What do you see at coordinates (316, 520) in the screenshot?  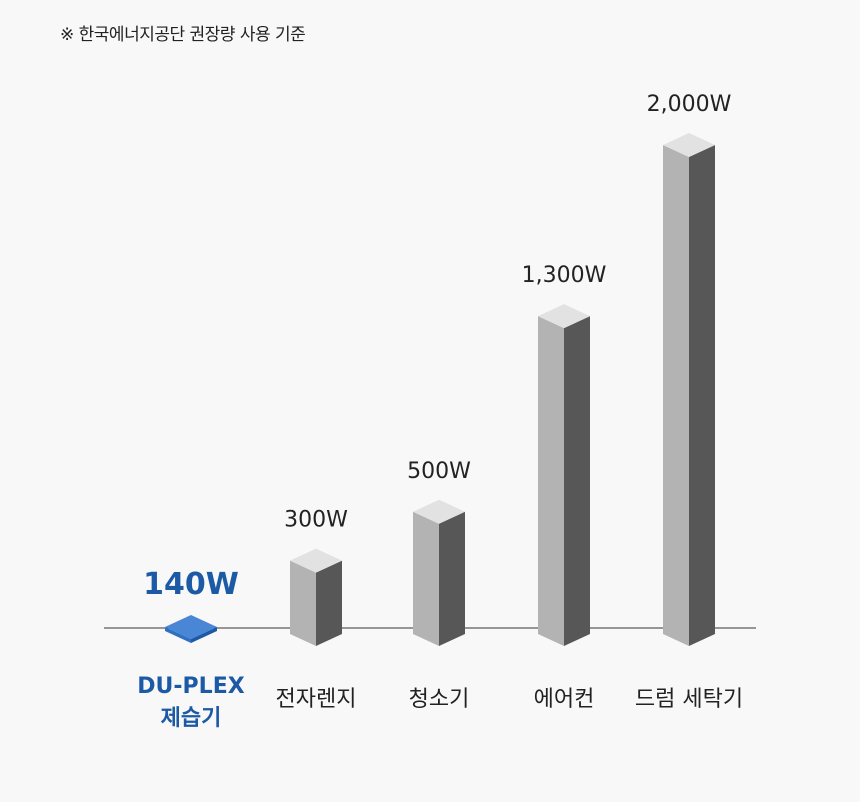 I see `value-label-1: 300W` at bounding box center [316, 520].